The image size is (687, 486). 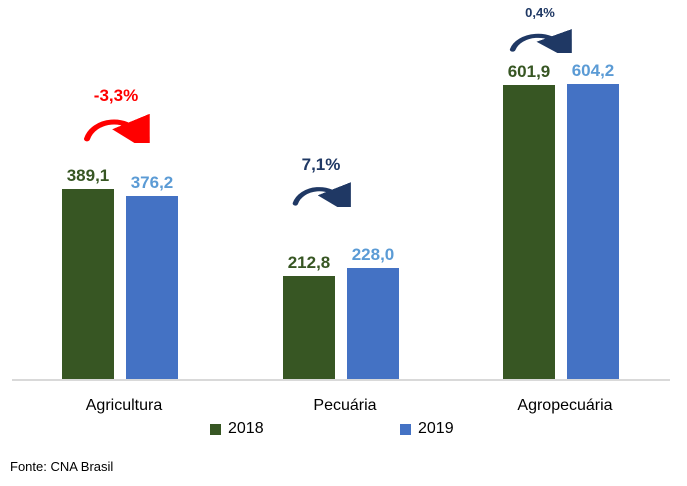 What do you see at coordinates (341, 380) in the screenshot?
I see `x-axis-line` at bounding box center [341, 380].